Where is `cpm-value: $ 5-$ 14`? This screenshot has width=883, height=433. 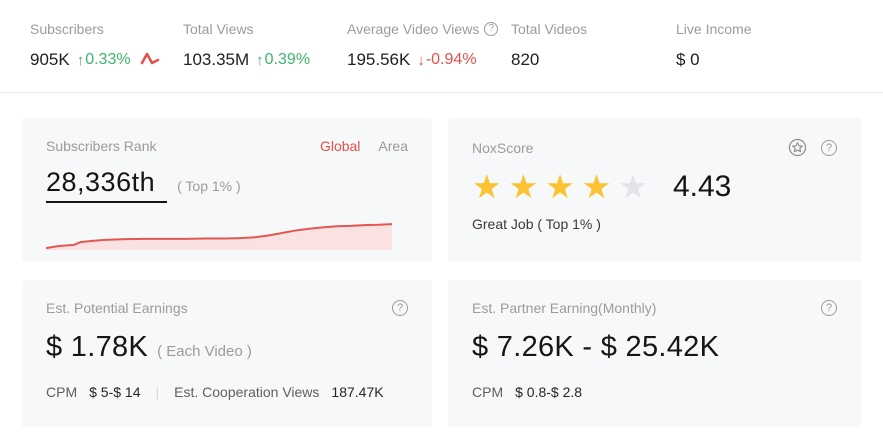
cpm-value: $ 5-$ 14 is located at coordinates (115, 392).